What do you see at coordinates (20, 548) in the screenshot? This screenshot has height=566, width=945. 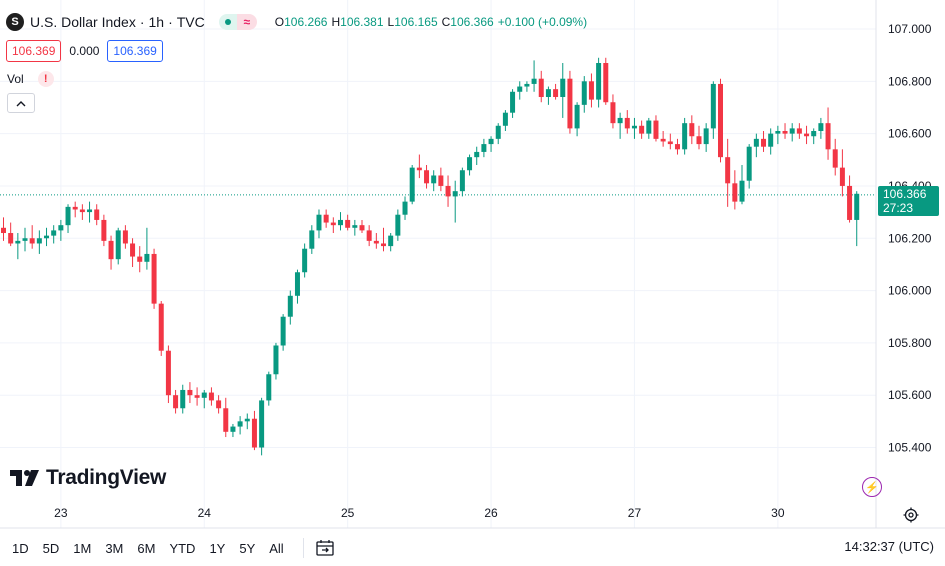 I see `range-1d-button: 1D` at bounding box center [20, 548].